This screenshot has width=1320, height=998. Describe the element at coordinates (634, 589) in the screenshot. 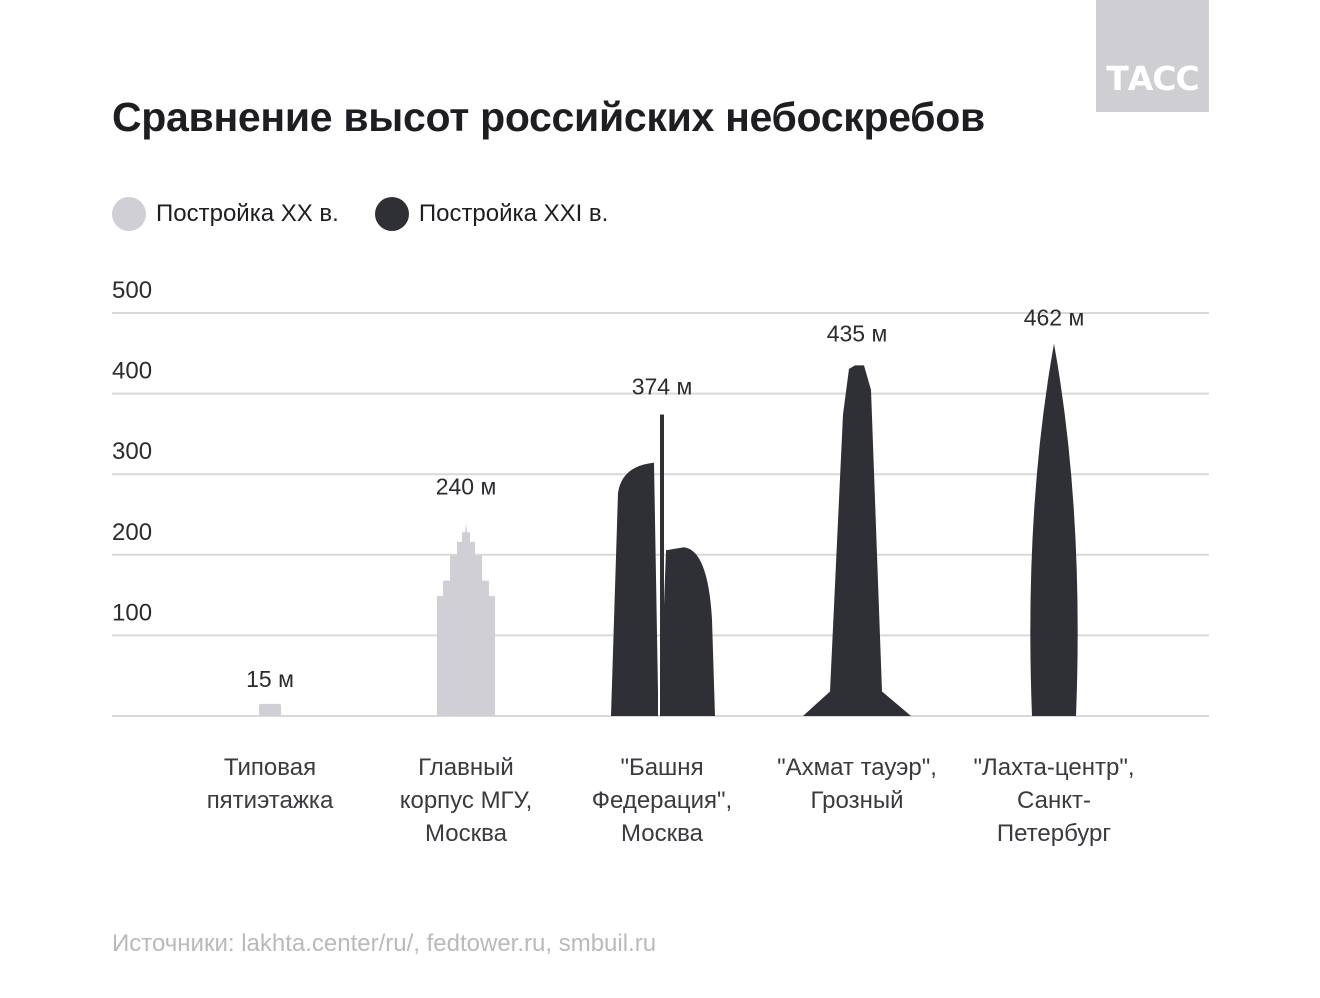

I see `bar-federation-west` at that location.